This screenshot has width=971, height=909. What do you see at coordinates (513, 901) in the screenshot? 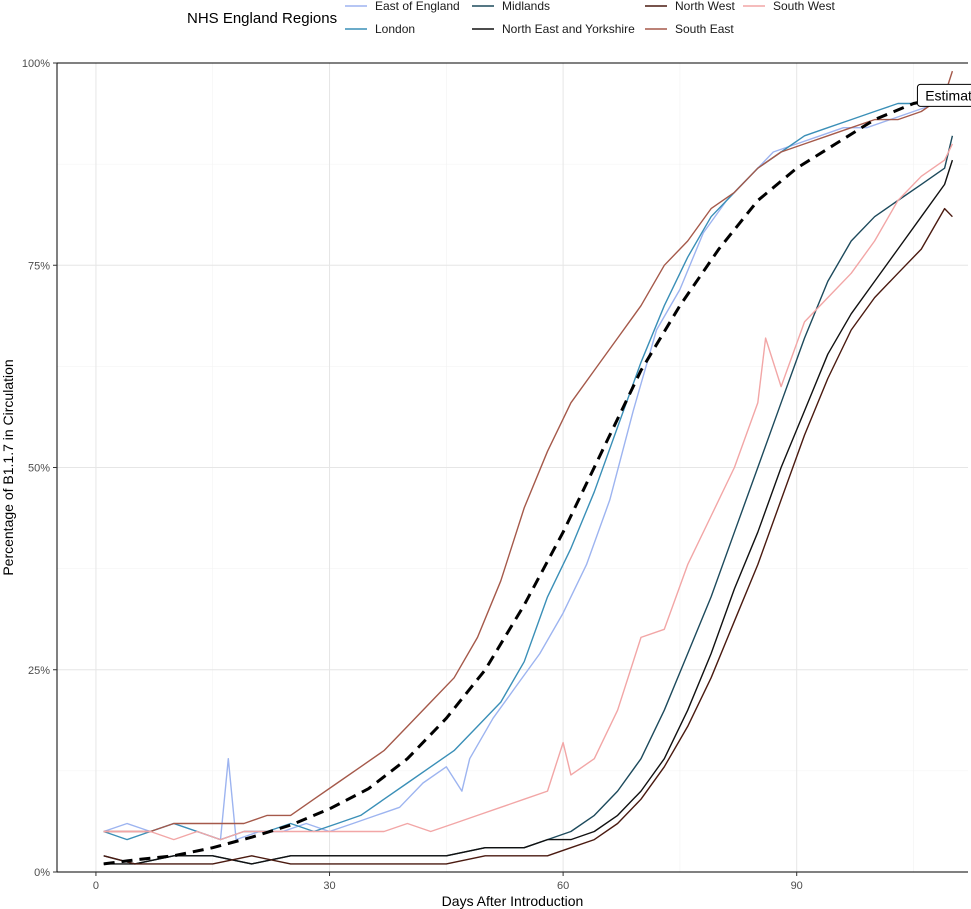
I see `x-axis-title: Days After Introduction` at bounding box center [513, 901].